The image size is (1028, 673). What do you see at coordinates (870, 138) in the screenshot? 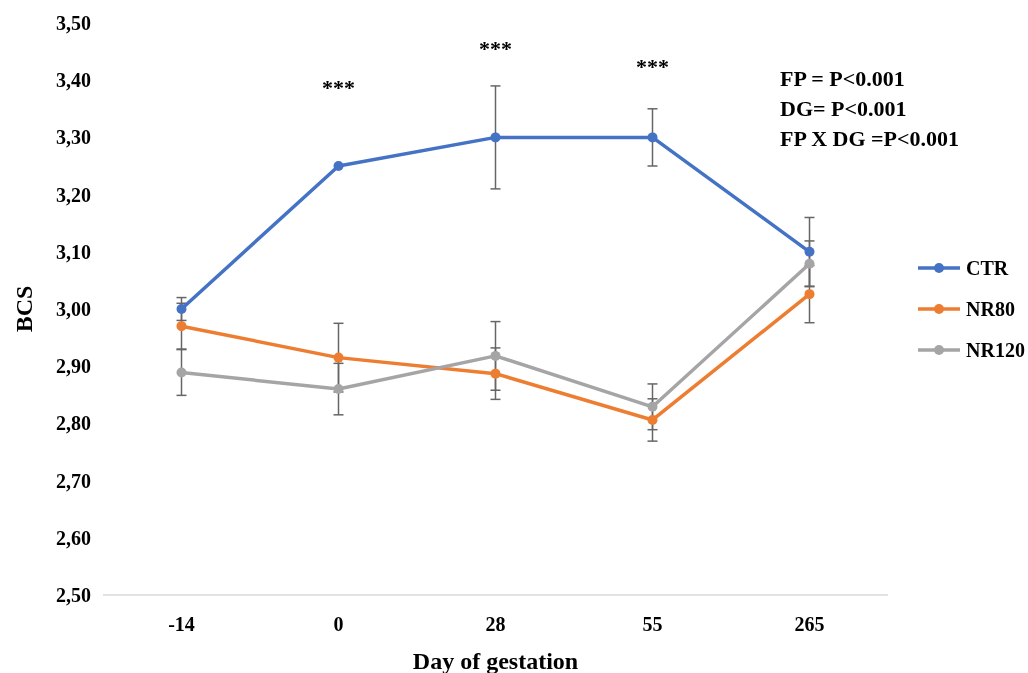
I see `annotation: FP X DG =P<0.001` at bounding box center [870, 138].